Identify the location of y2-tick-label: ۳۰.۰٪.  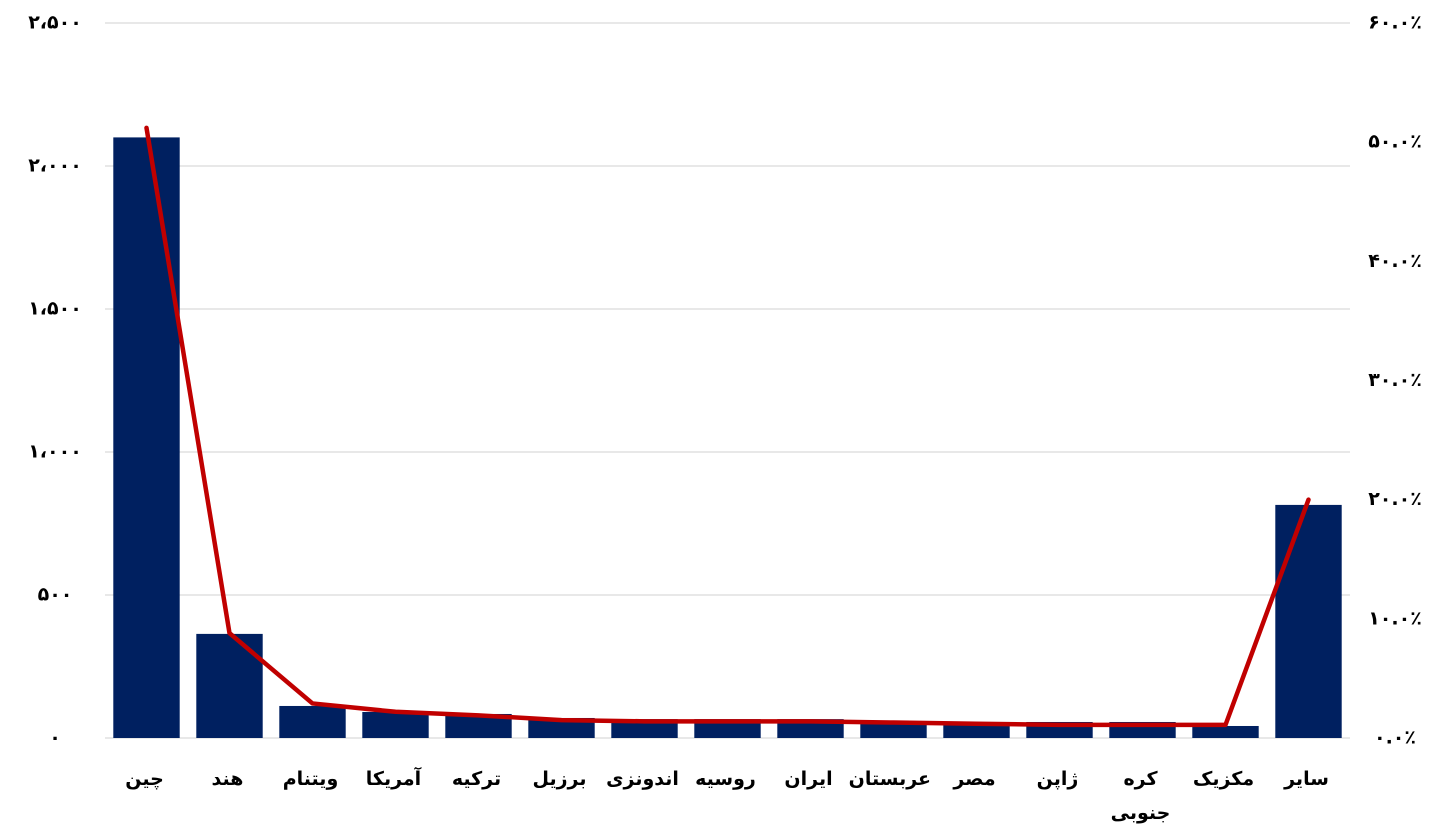
(1395, 380).